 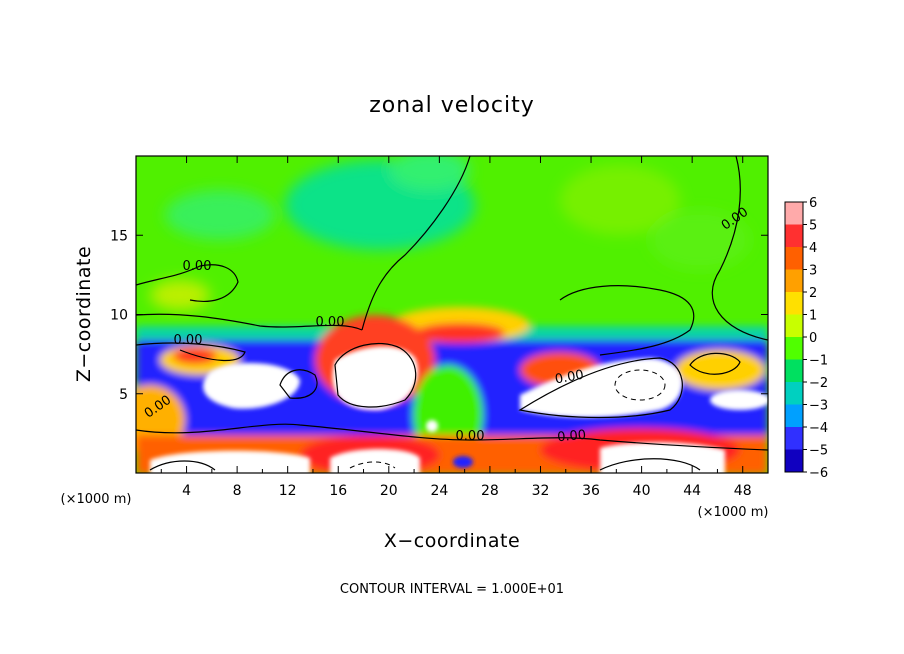 What do you see at coordinates (439, 491) in the screenshot?
I see `x-tick-label: 24` at bounding box center [439, 491].